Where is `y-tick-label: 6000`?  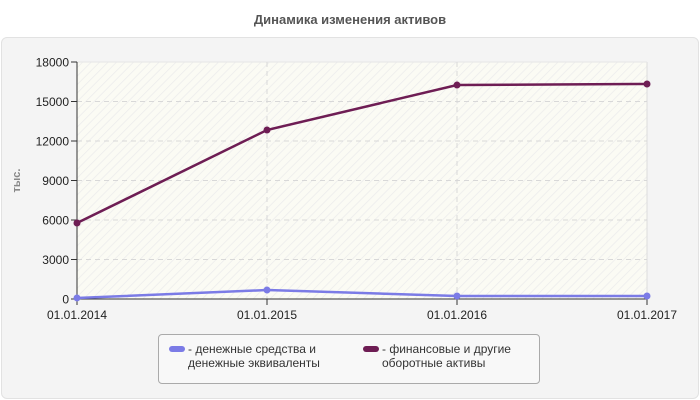
y-tick-label: 6000 is located at coordinates (55, 221).